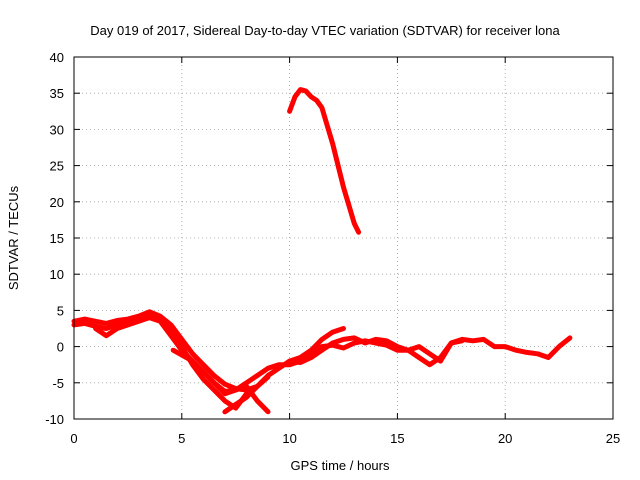  I want to click on y-tick-label: -5, so click(58, 383).